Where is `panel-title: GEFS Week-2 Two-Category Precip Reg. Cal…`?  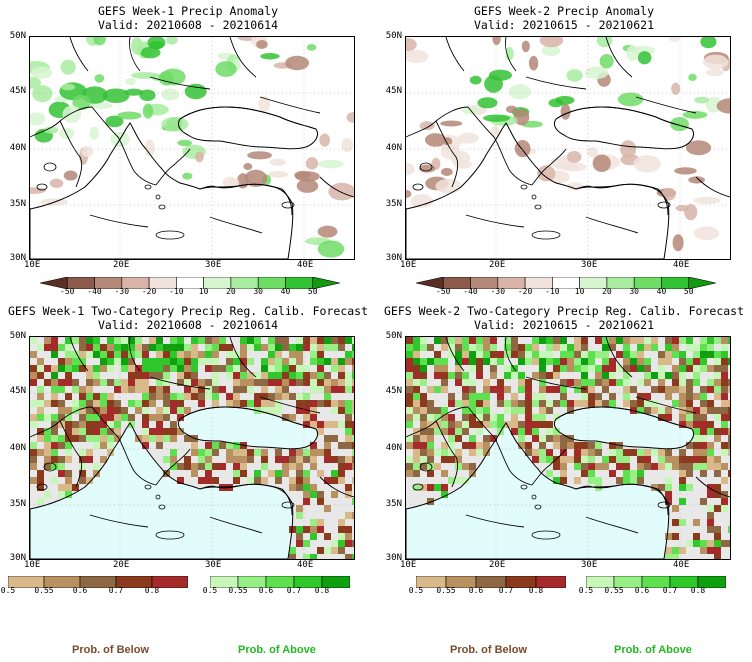
panel-title: GEFS Week-2 Two-Category Precip Reg. Cal… is located at coordinates (564, 311).